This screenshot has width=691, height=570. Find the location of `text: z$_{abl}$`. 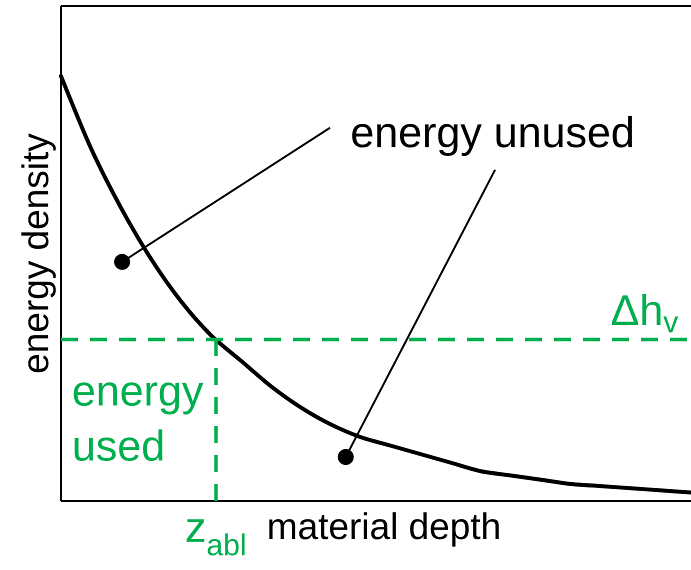

text: z$_{abl}$ is located at coordinates (215, 537).